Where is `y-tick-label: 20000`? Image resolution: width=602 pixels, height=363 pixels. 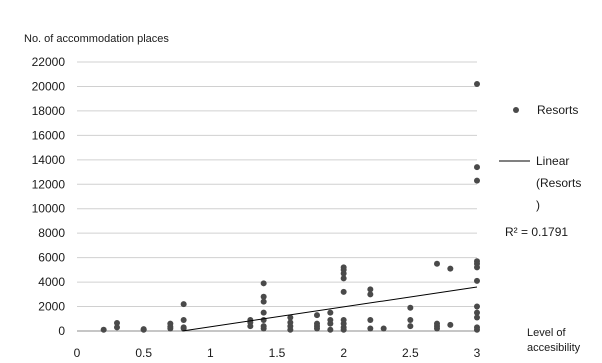 y-tick-label: 20000 is located at coordinates (49, 86).